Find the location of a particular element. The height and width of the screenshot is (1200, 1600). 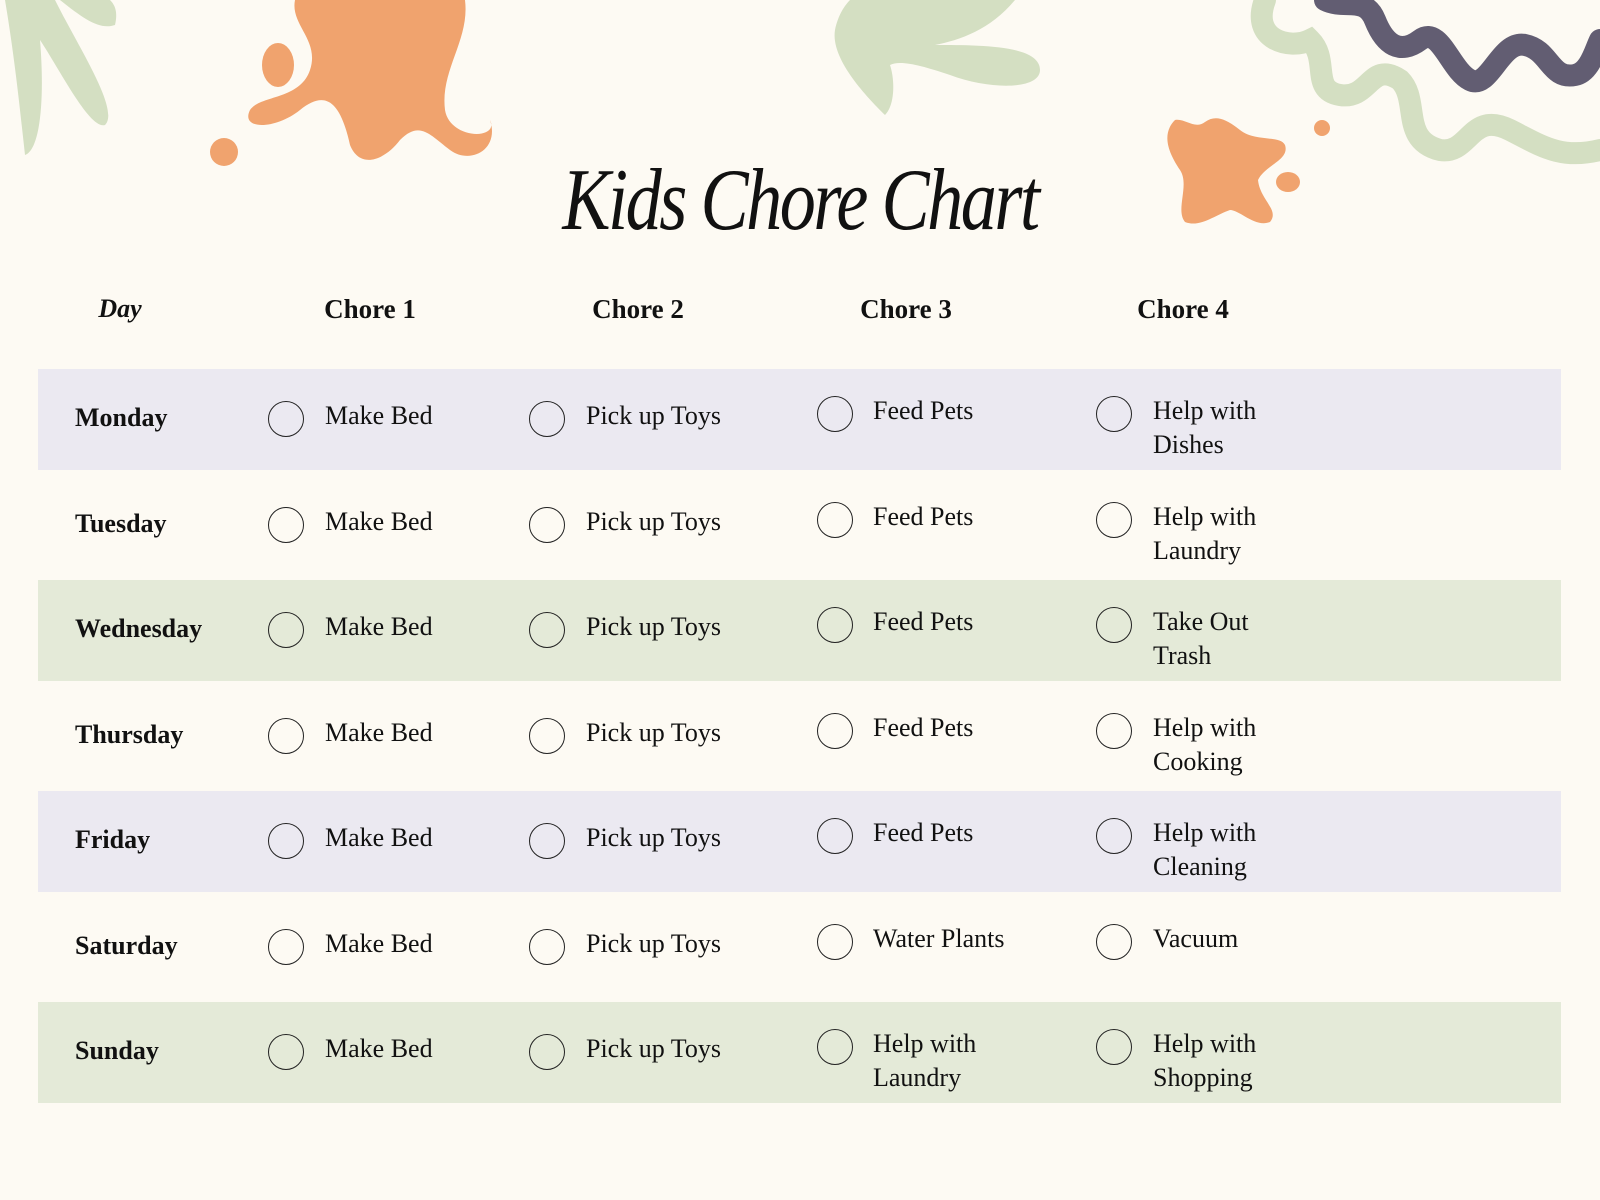

day-label: Wednesday is located at coordinates (139, 628).